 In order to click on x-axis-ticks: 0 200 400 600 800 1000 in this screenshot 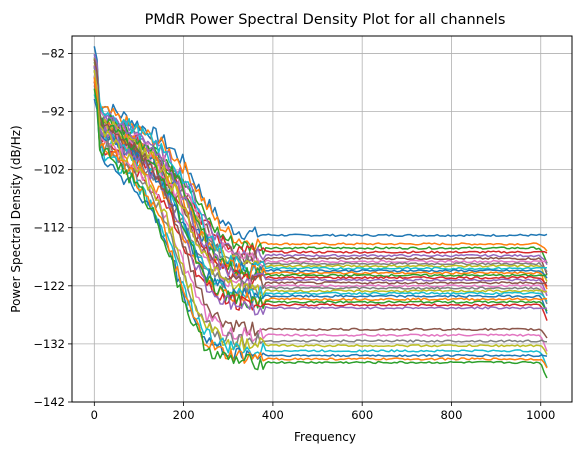, I will do `click(323, 412)`.